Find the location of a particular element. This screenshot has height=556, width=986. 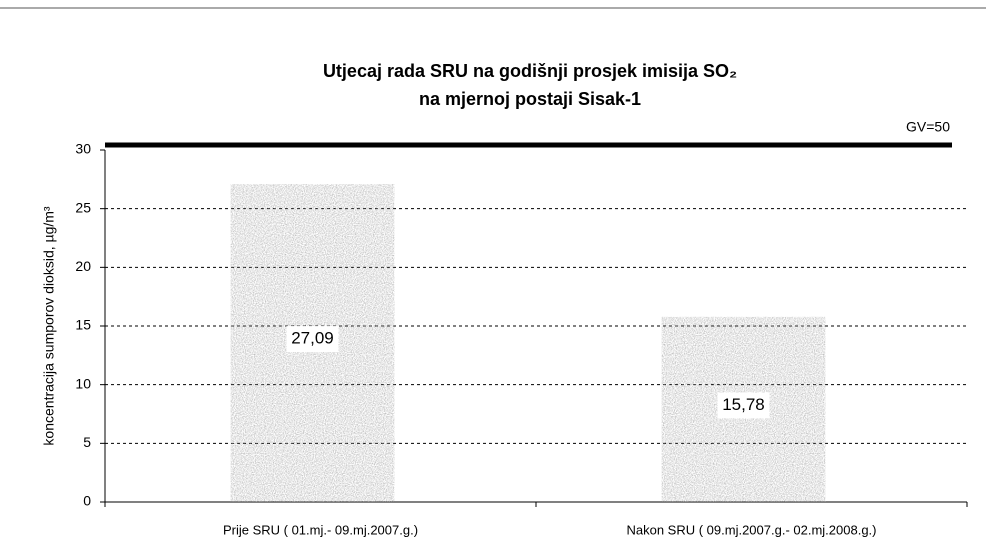

y-tick-label: 0 is located at coordinates (87, 501).